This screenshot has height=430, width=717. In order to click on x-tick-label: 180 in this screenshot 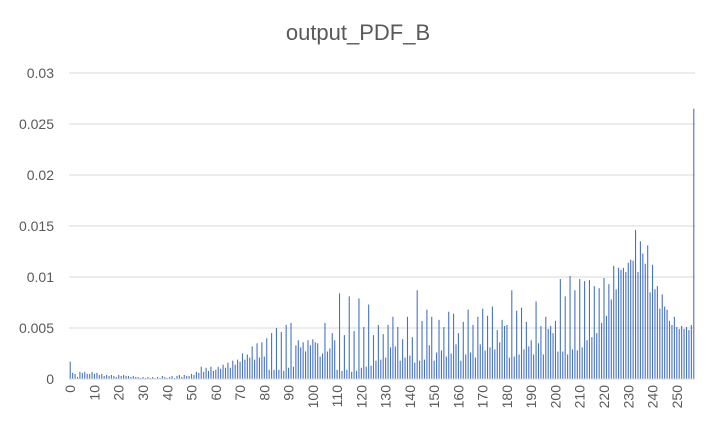, I will do `click(507, 397)`.